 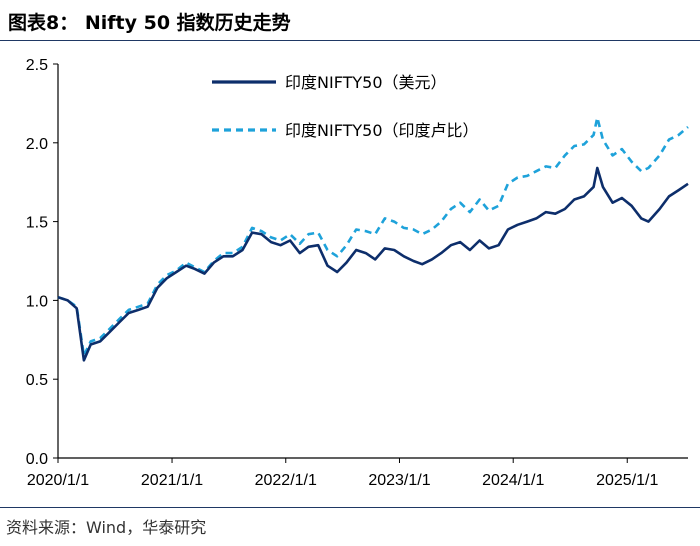 What do you see at coordinates (106, 527) in the screenshot?
I see `source-note: 资料来源：Wind，华泰研究` at bounding box center [106, 527].